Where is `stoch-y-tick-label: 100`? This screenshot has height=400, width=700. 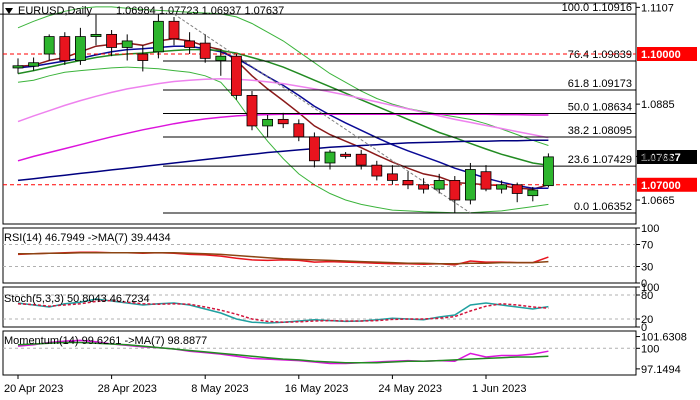
stoch-y-tick-label: 100 is located at coordinates (650, 288).